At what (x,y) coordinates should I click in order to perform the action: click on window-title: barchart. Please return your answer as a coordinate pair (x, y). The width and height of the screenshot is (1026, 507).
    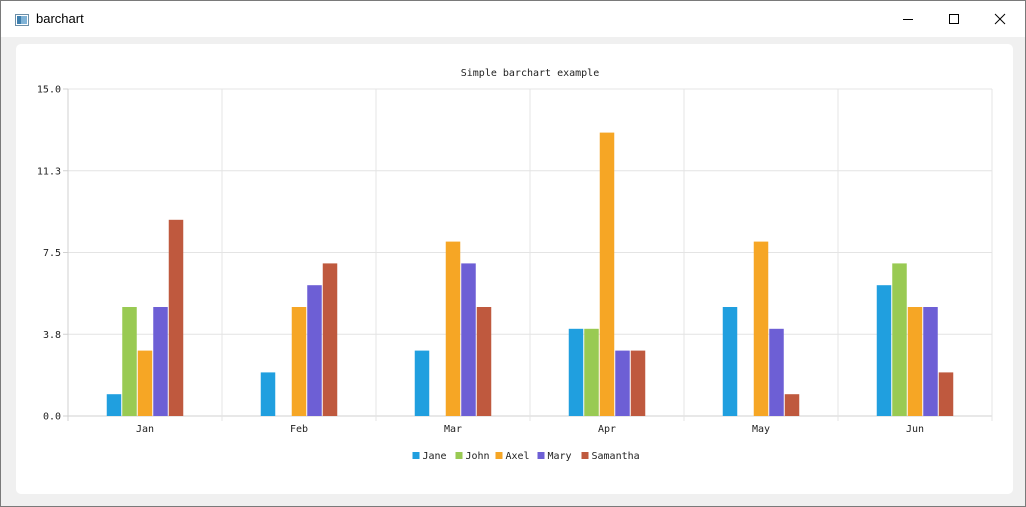
    Looking at the image, I should click on (60, 18).